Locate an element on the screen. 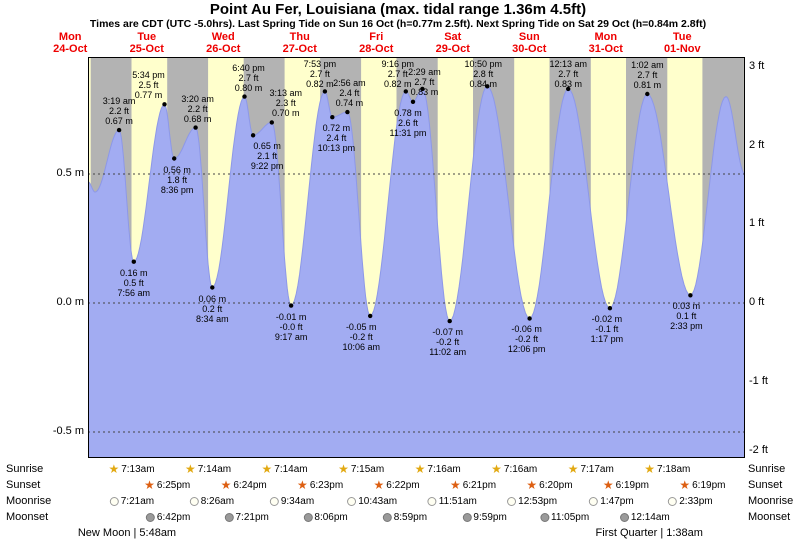  moonrise-item: 10:43am is located at coordinates (372, 501).